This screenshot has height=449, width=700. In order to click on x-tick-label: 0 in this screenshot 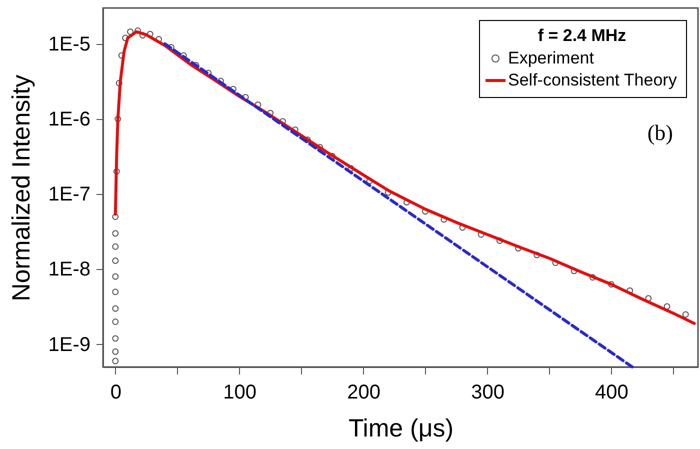, I will do `click(116, 393)`.